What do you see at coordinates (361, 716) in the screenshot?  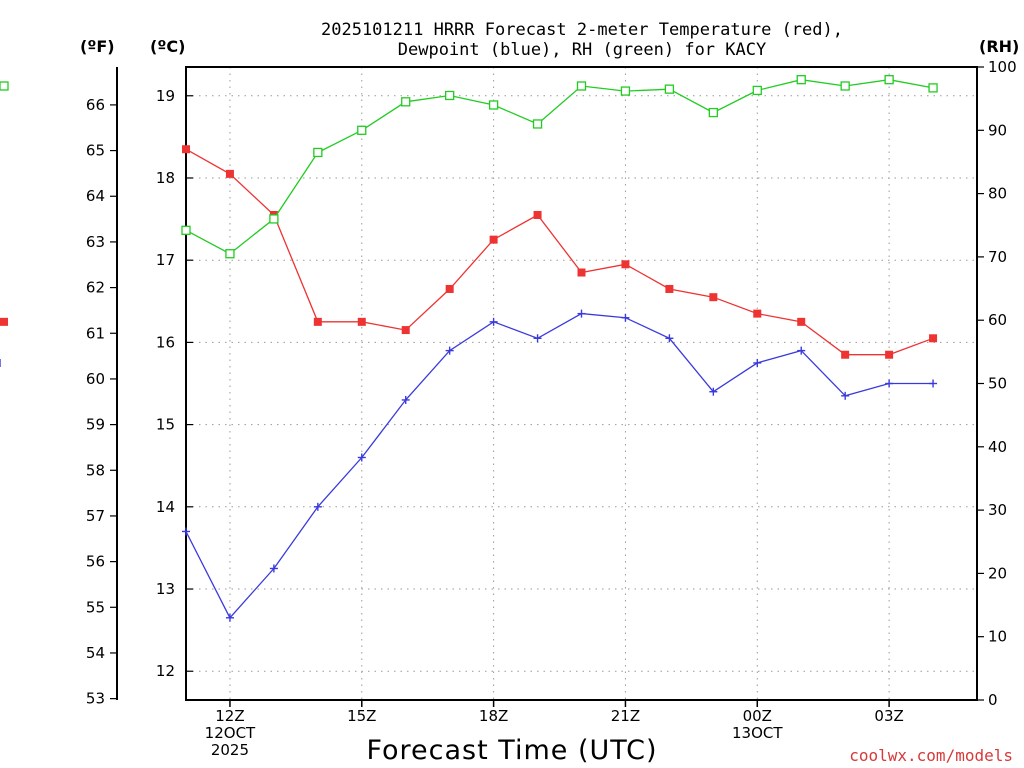 I see `x-tick-label: 15Z` at bounding box center [361, 716].